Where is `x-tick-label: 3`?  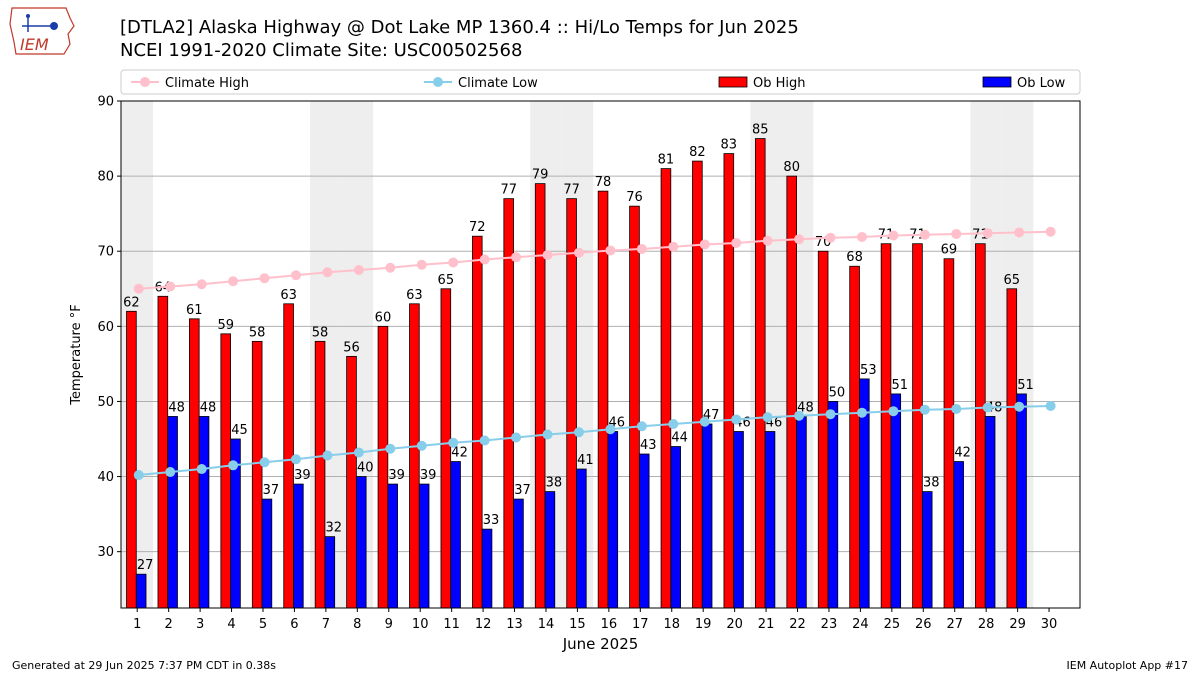 x-tick-label: 3 is located at coordinates (200, 624).